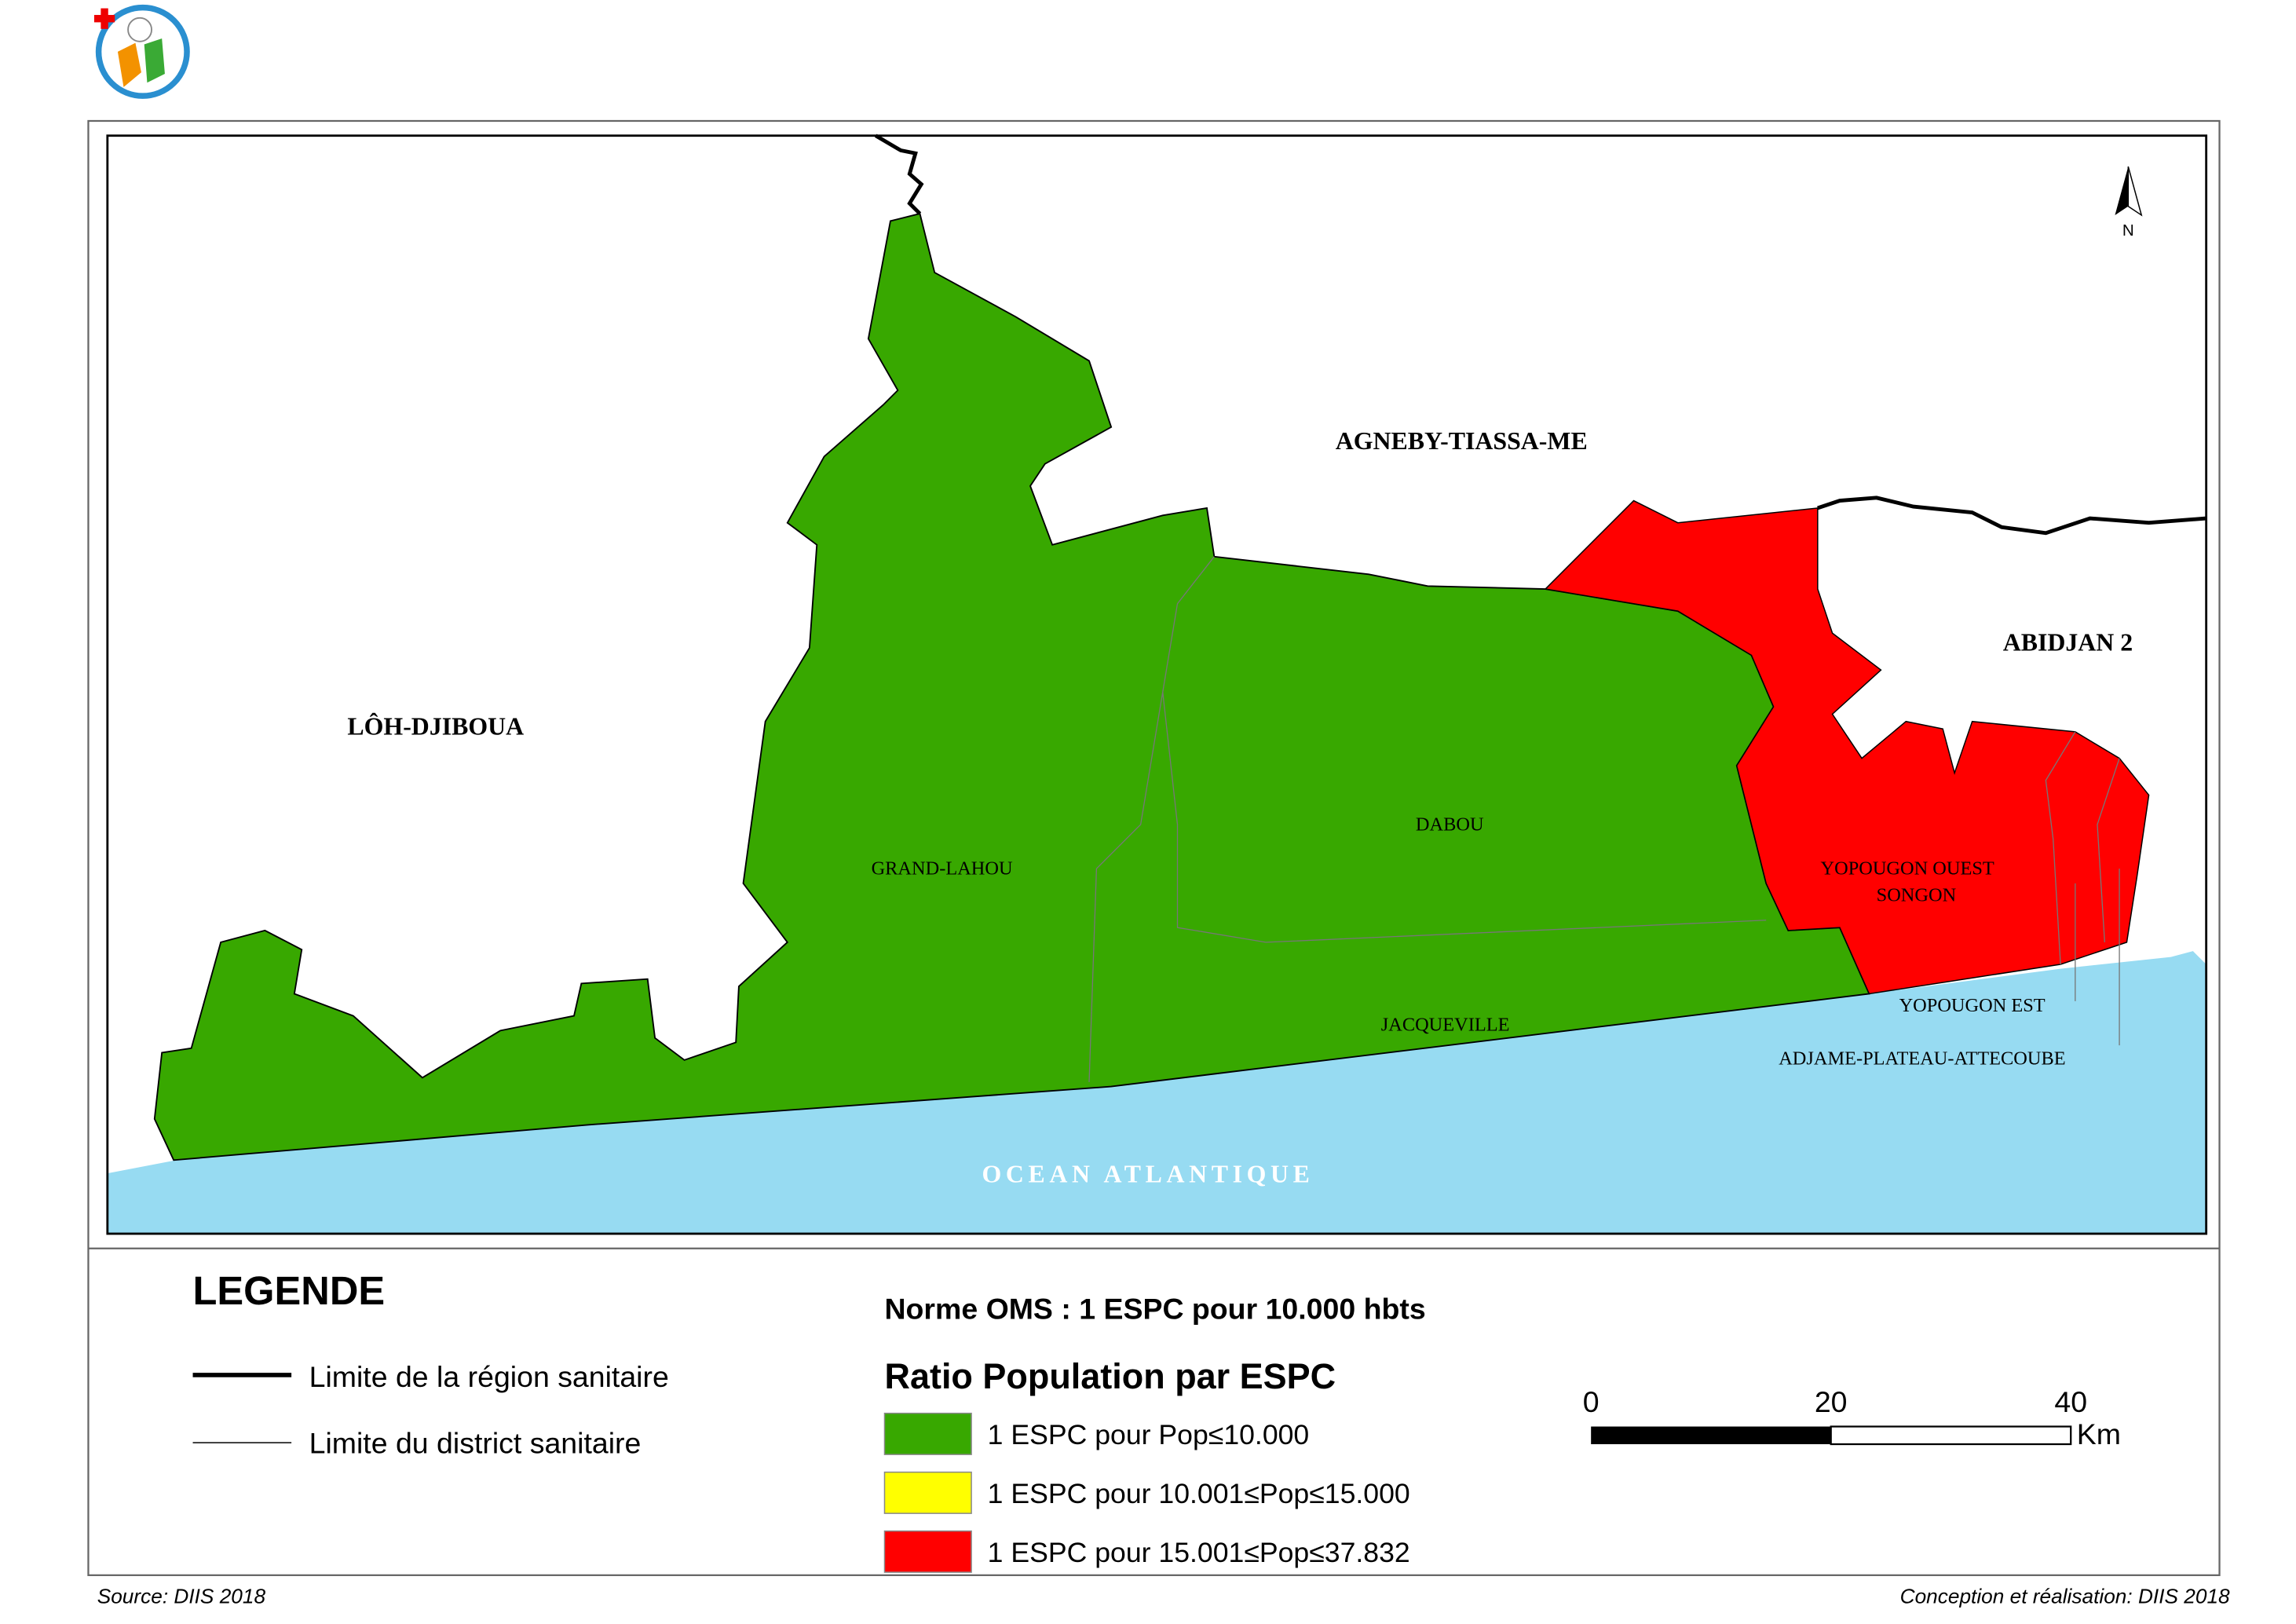  What do you see at coordinates (182, 1596) in the screenshot?
I see `source: Source: DIIS 2018` at bounding box center [182, 1596].